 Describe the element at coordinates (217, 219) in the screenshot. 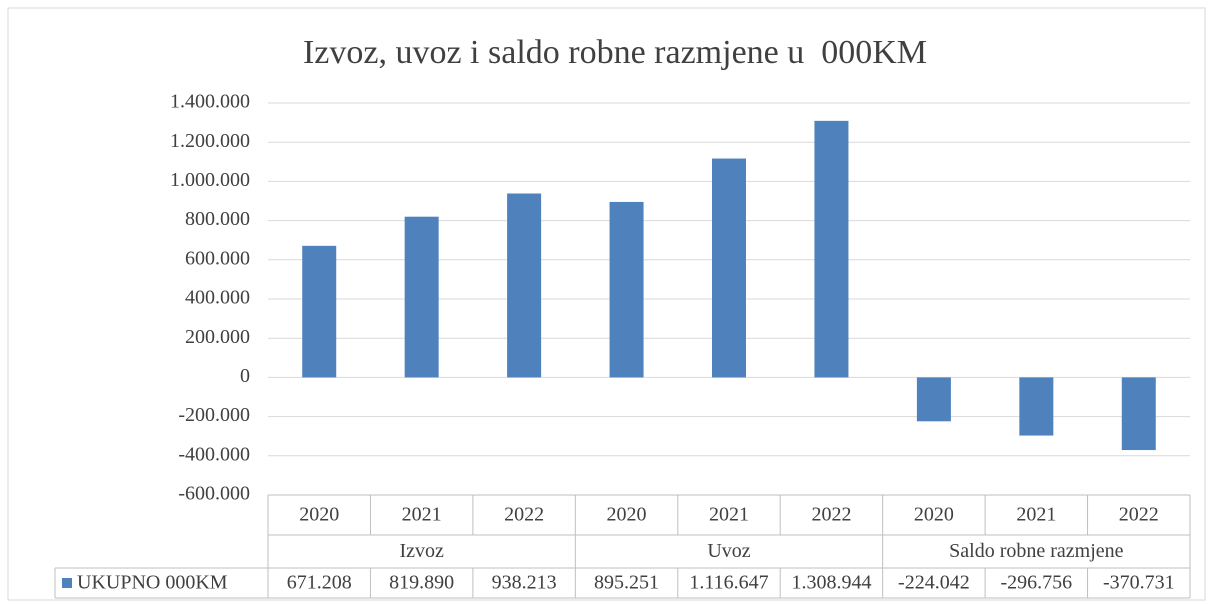

I see `y-tick-label: 800.000` at that location.